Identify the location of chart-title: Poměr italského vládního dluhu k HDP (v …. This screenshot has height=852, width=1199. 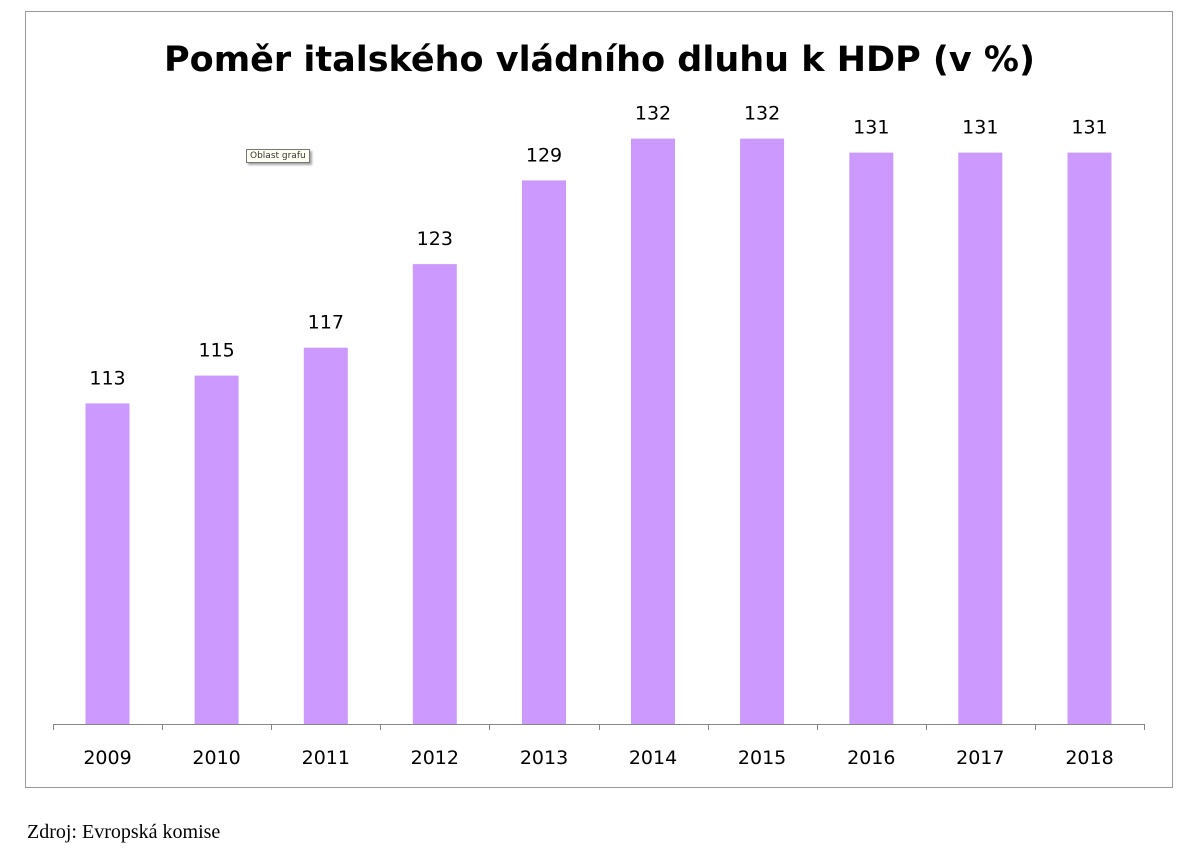
(599, 60).